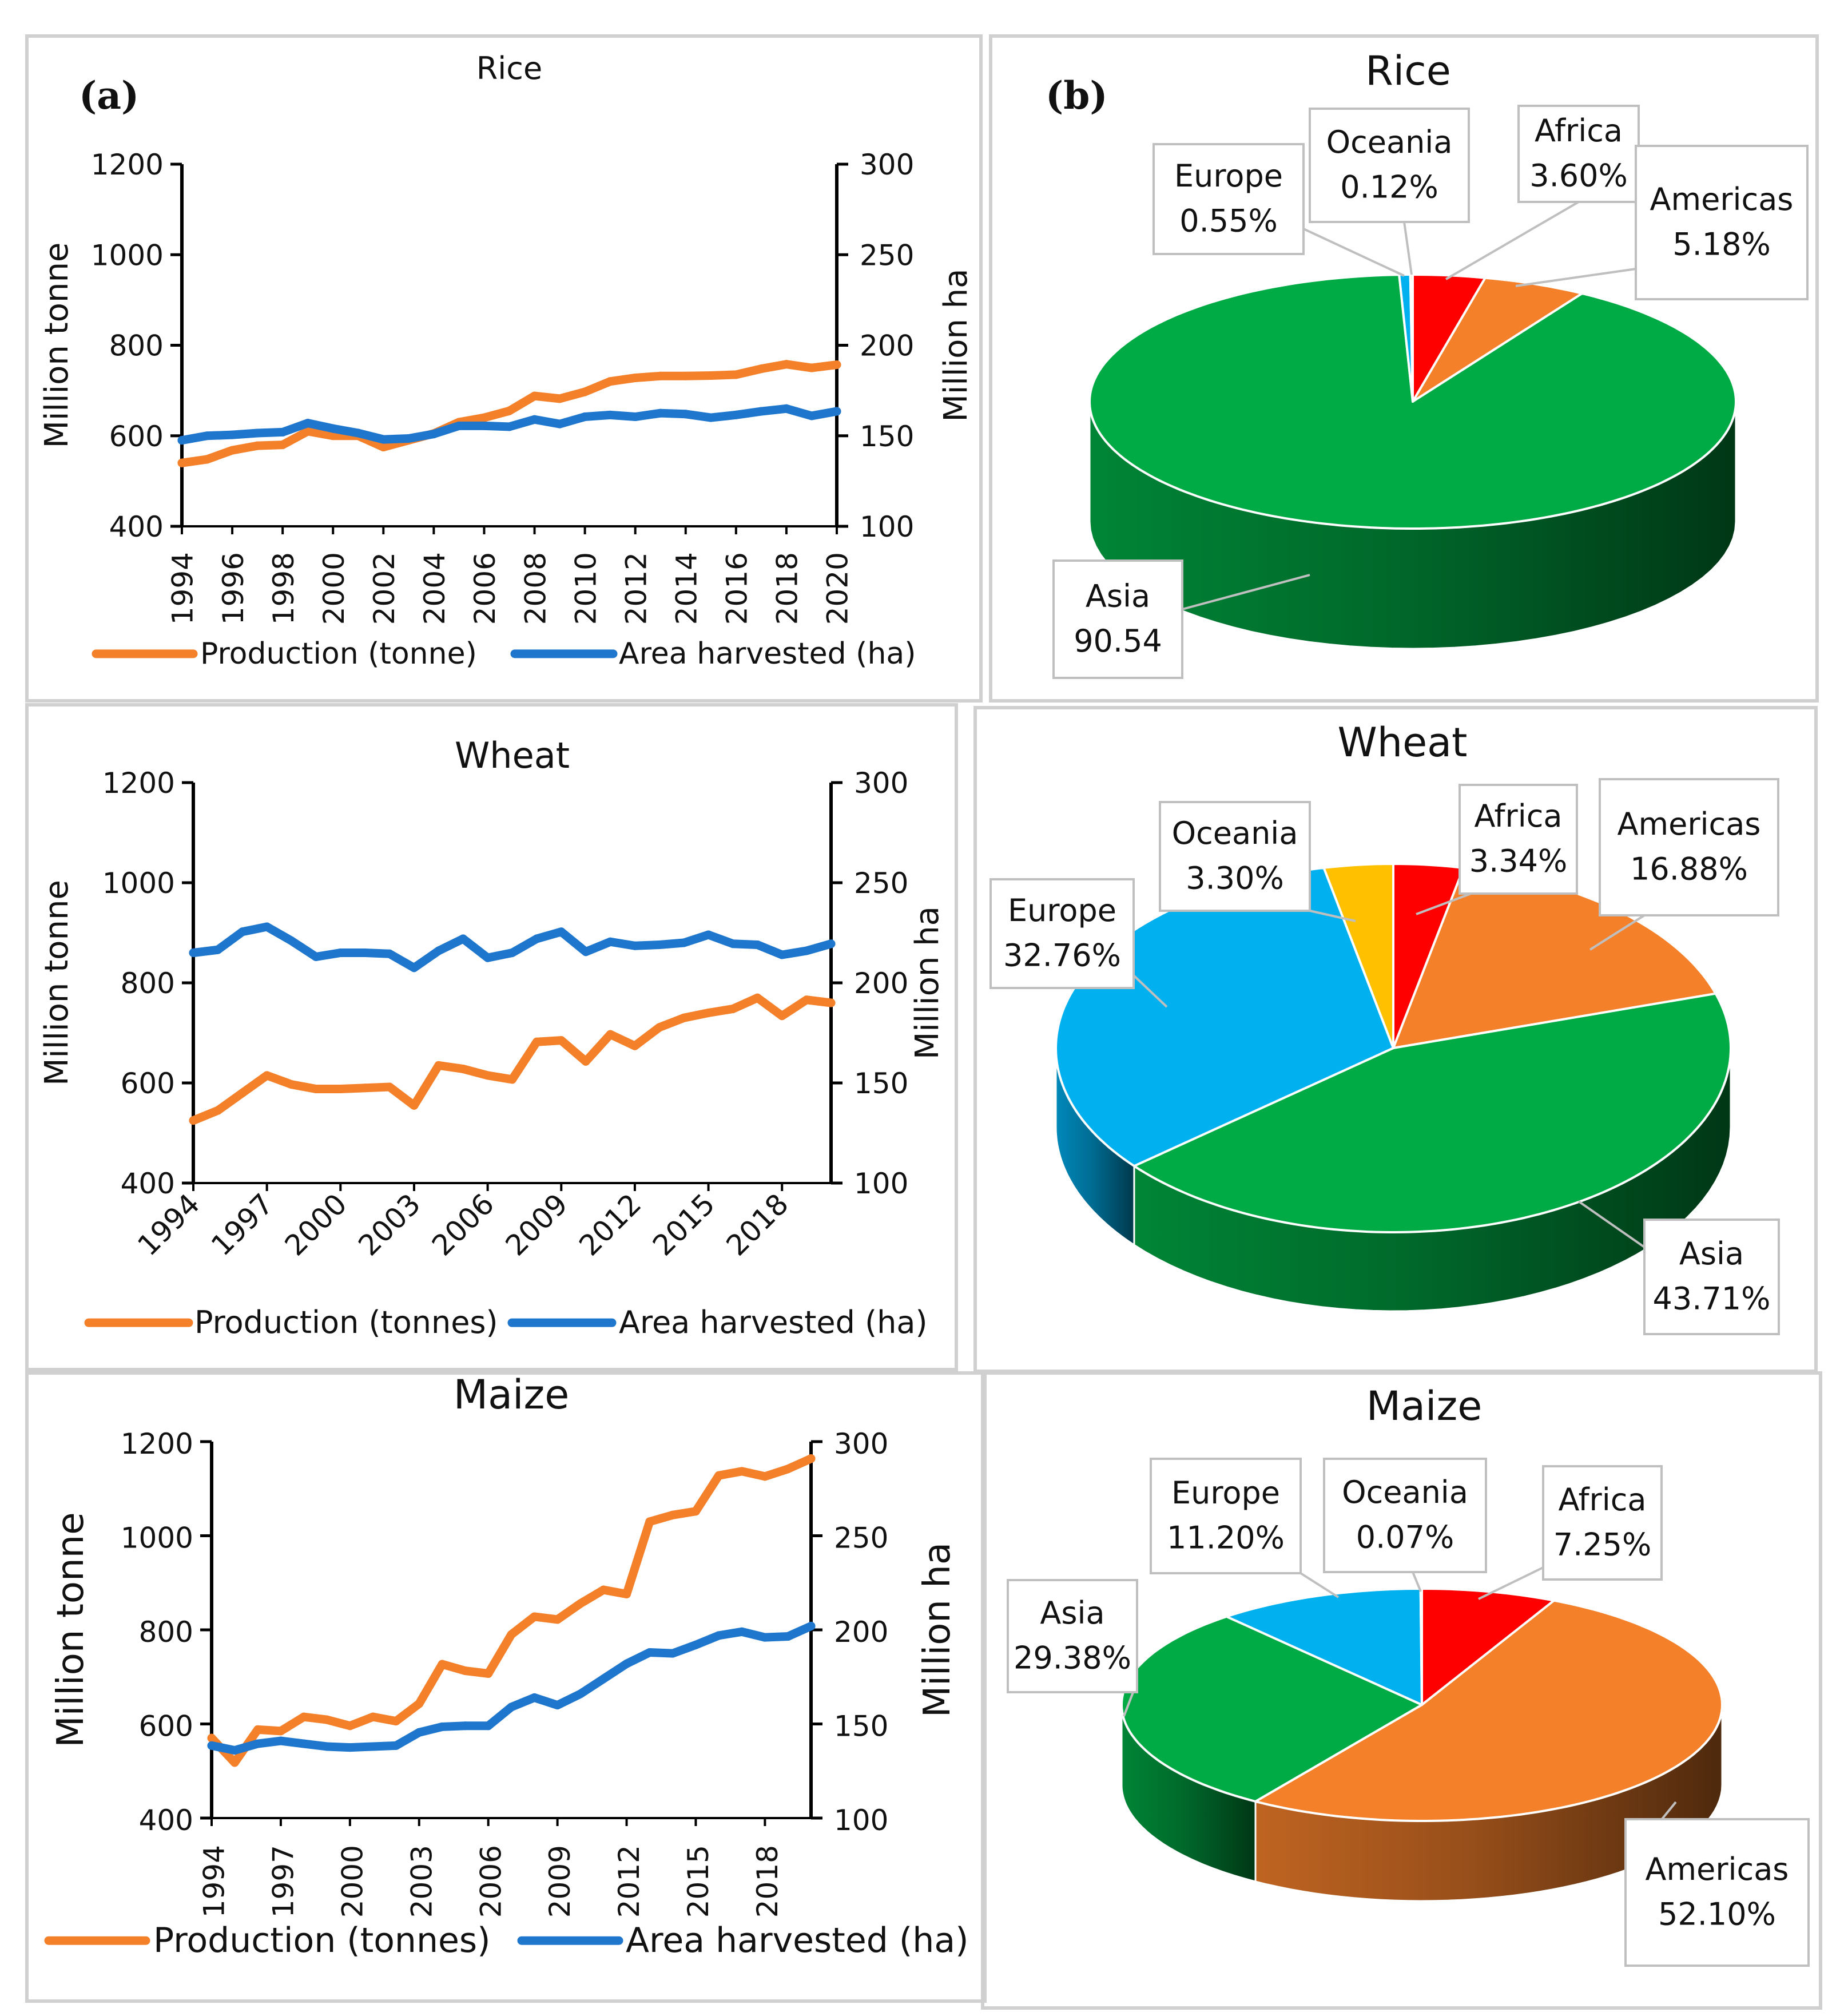 The image size is (1844, 2016). What do you see at coordinates (1226, 1537) in the screenshot?
I see `maize-callout-value-europe: 11.20%` at bounding box center [1226, 1537].